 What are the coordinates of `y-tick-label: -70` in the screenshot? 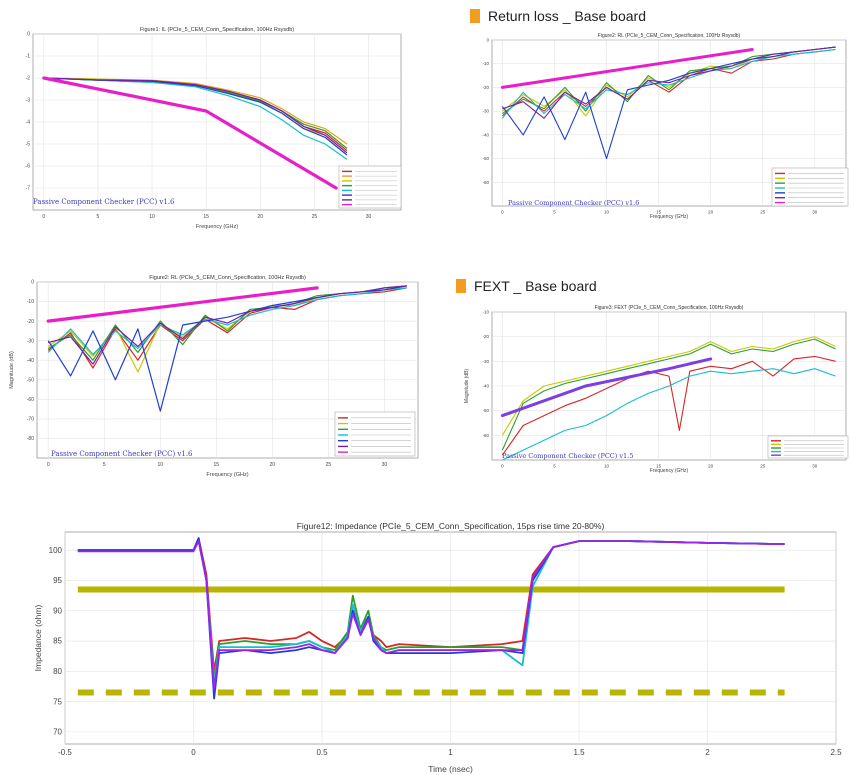 It's located at (30, 420).